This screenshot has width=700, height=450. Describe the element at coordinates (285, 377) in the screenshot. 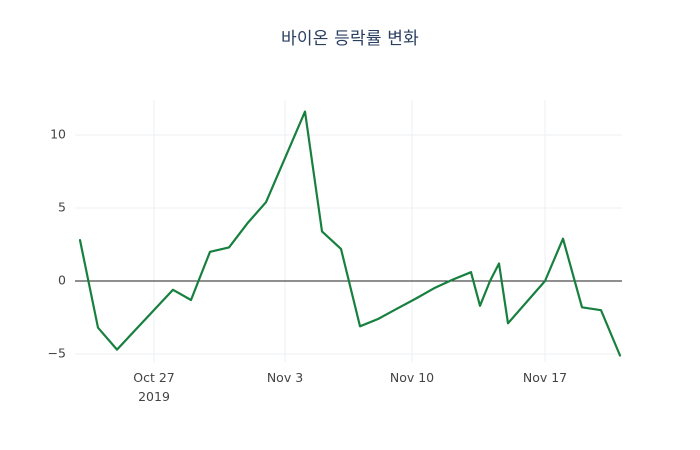

I see `x-axis-tick-label: Nov 3` at that location.